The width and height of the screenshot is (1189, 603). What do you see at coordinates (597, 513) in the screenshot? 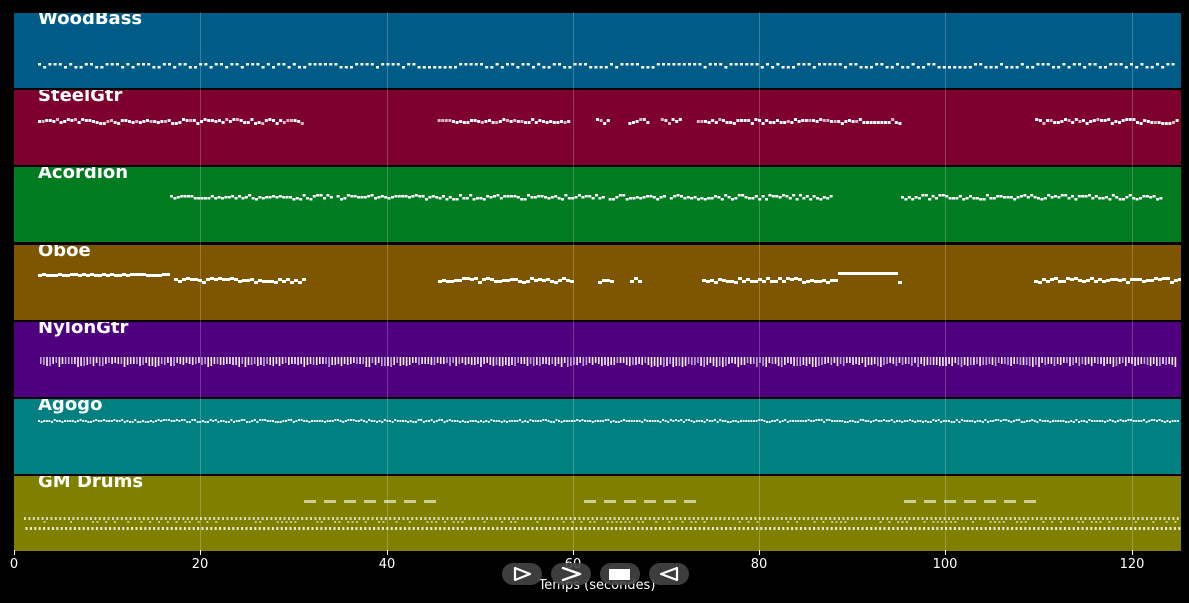
I see `track-gm-drums: GM Drums` at bounding box center [597, 513].